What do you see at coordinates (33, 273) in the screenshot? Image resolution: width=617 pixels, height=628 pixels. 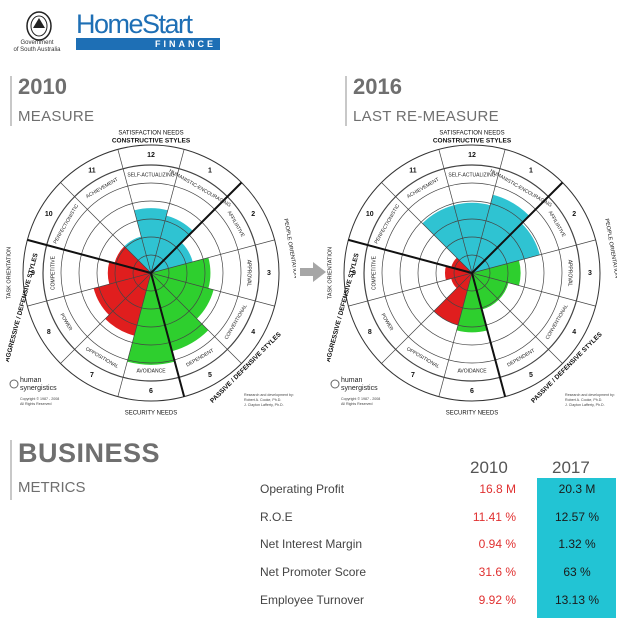 I see `segment-number: 9` at bounding box center [33, 273].